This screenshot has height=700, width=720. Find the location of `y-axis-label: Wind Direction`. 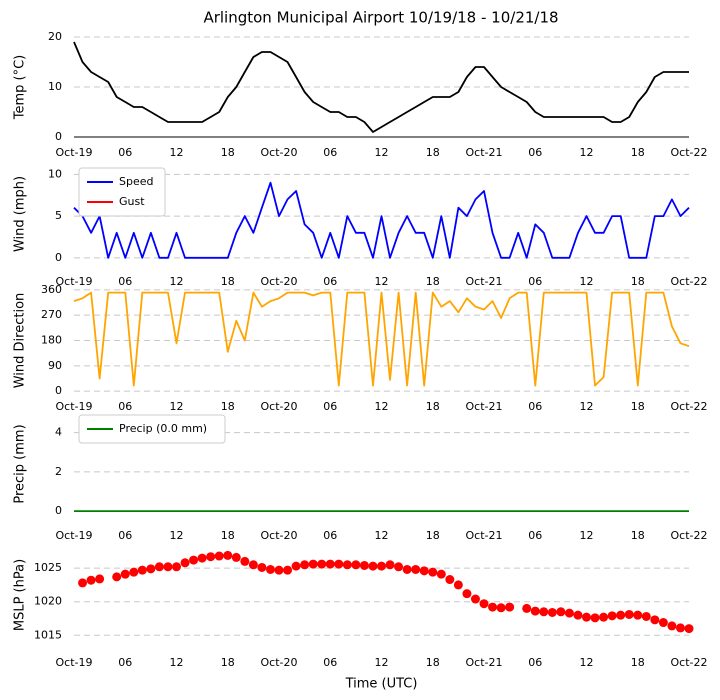

y-axis-label: Wind Direction is located at coordinates (20, 341).